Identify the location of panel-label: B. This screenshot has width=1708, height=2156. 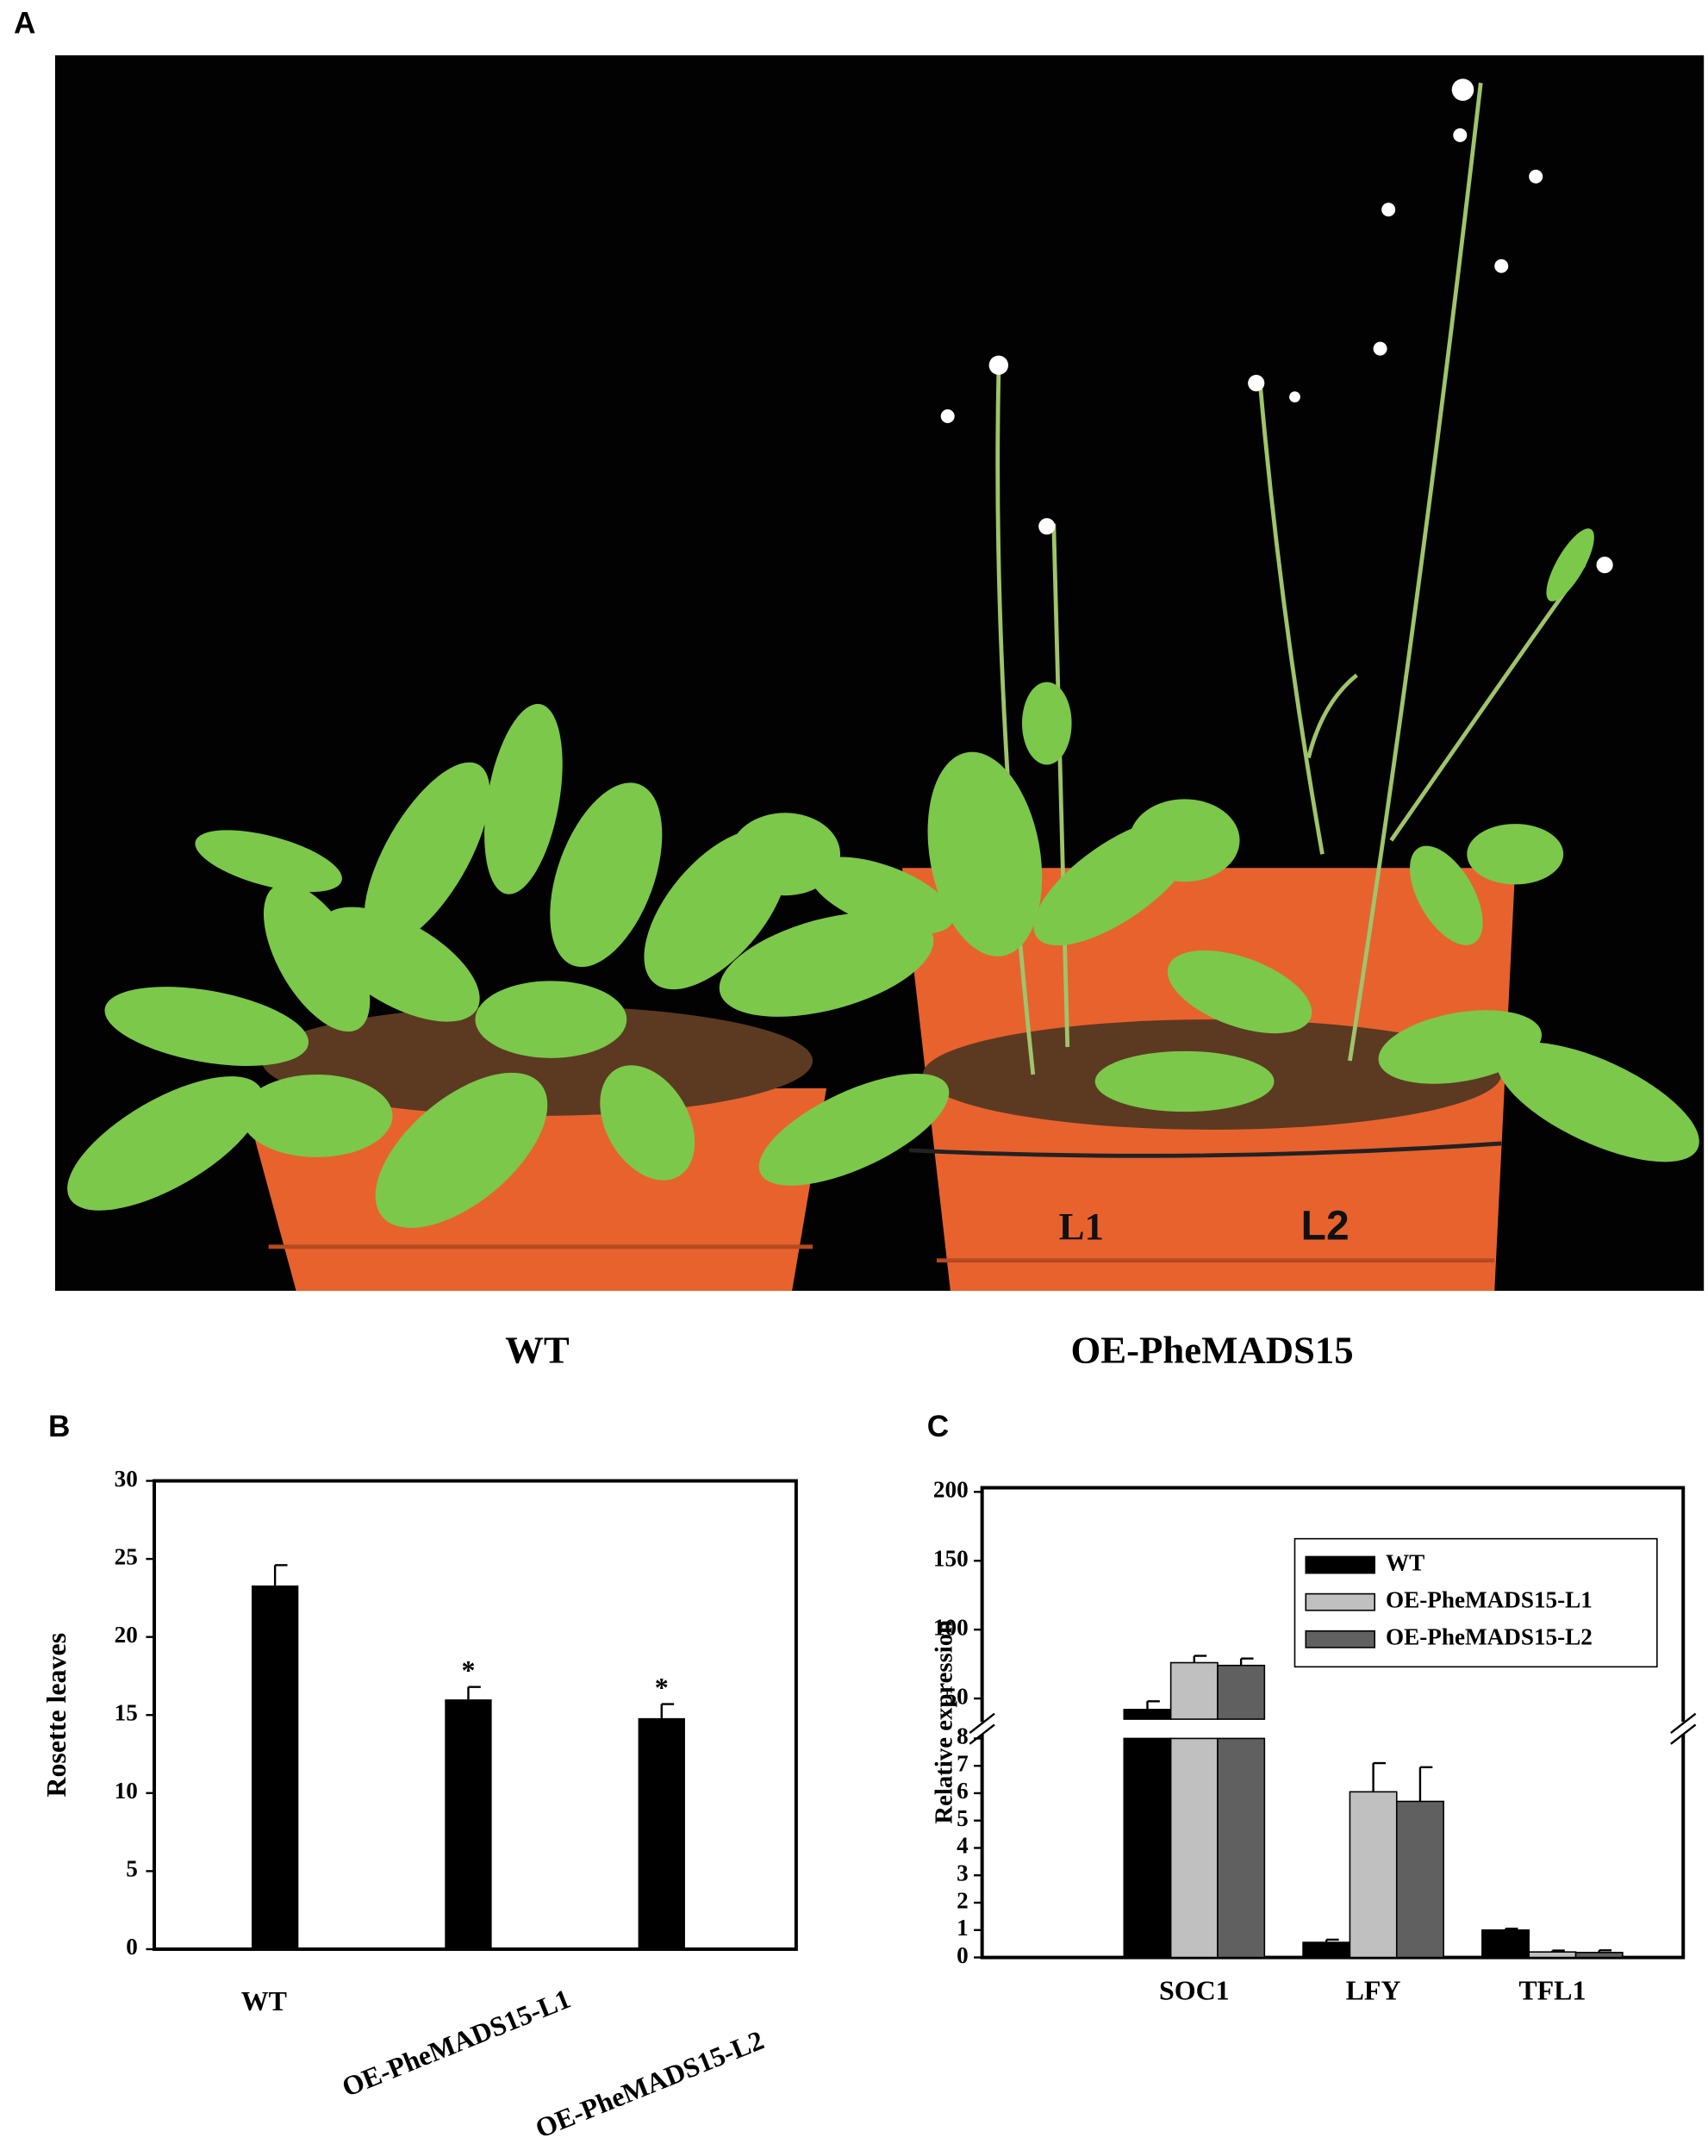
(59, 1426).